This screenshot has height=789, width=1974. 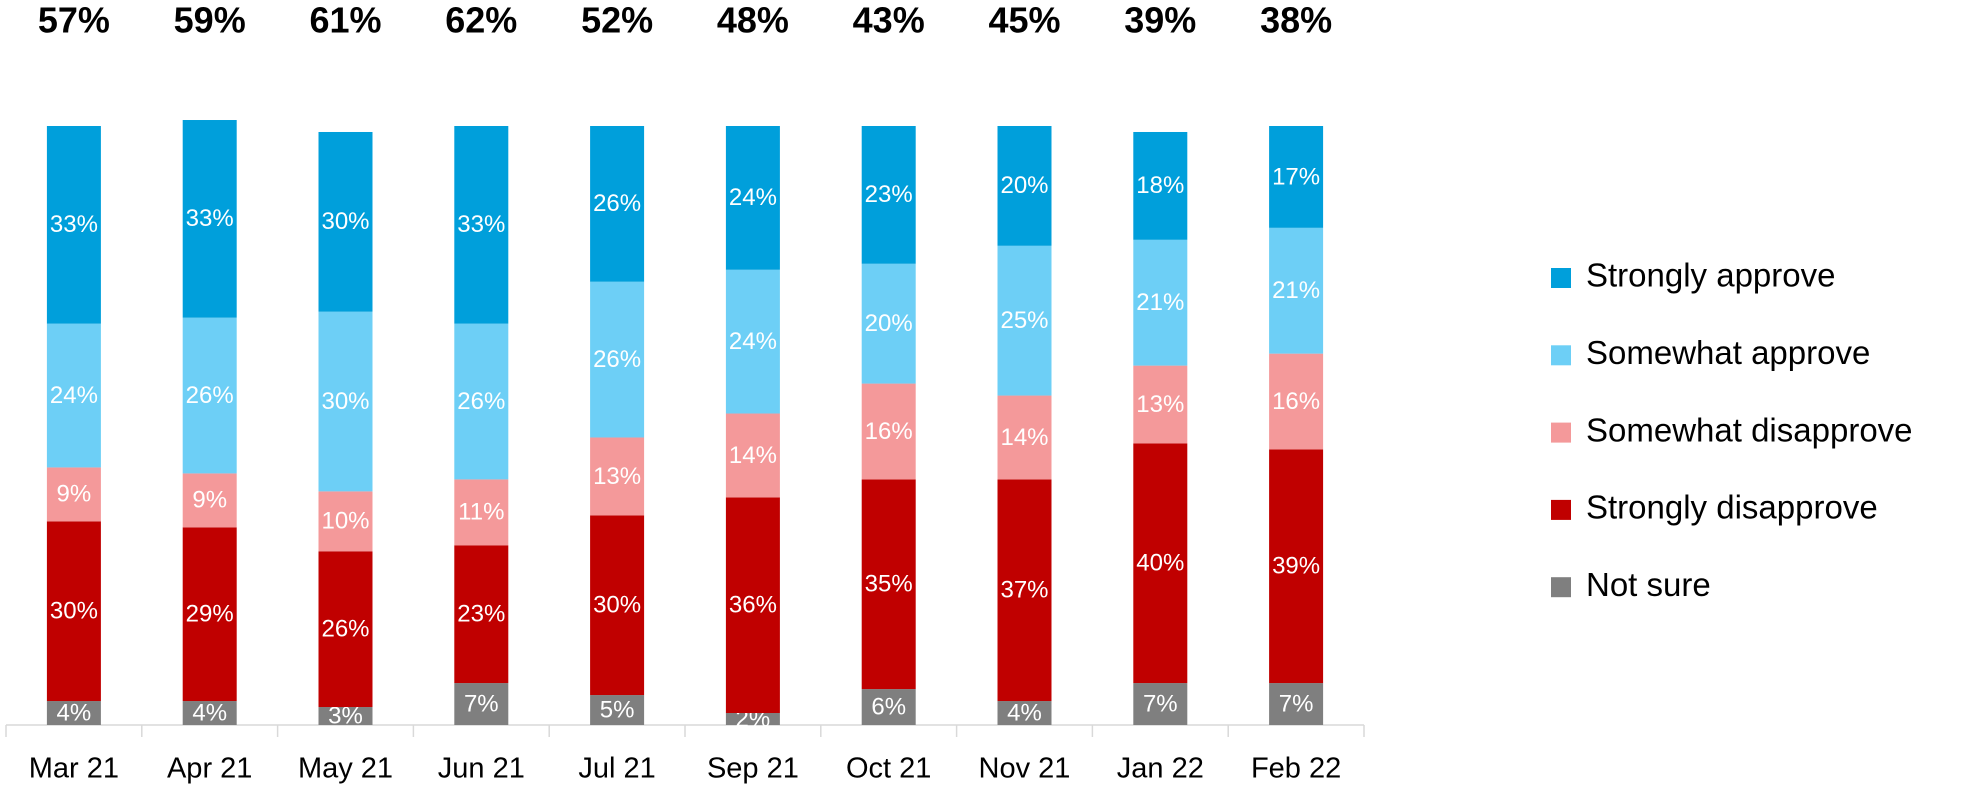 I want to click on x-tick-label: Mar 21, so click(x=74, y=769).